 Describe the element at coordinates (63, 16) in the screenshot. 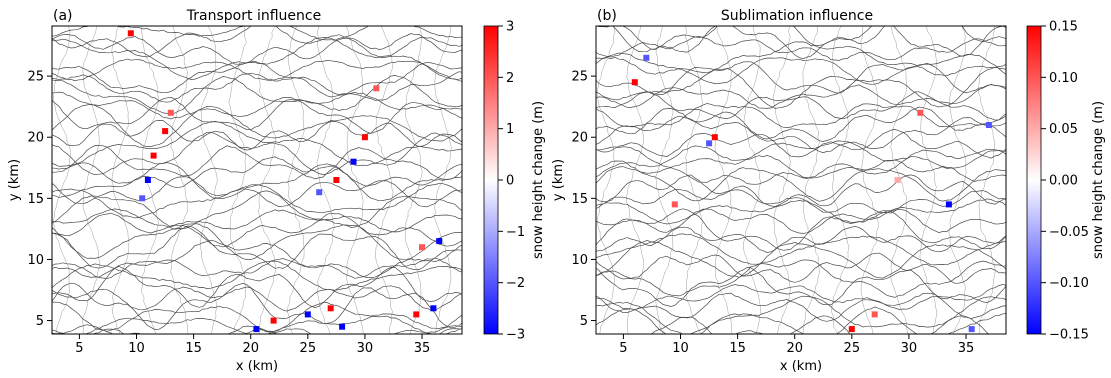

I see `panel-label-a: (a)` at that location.